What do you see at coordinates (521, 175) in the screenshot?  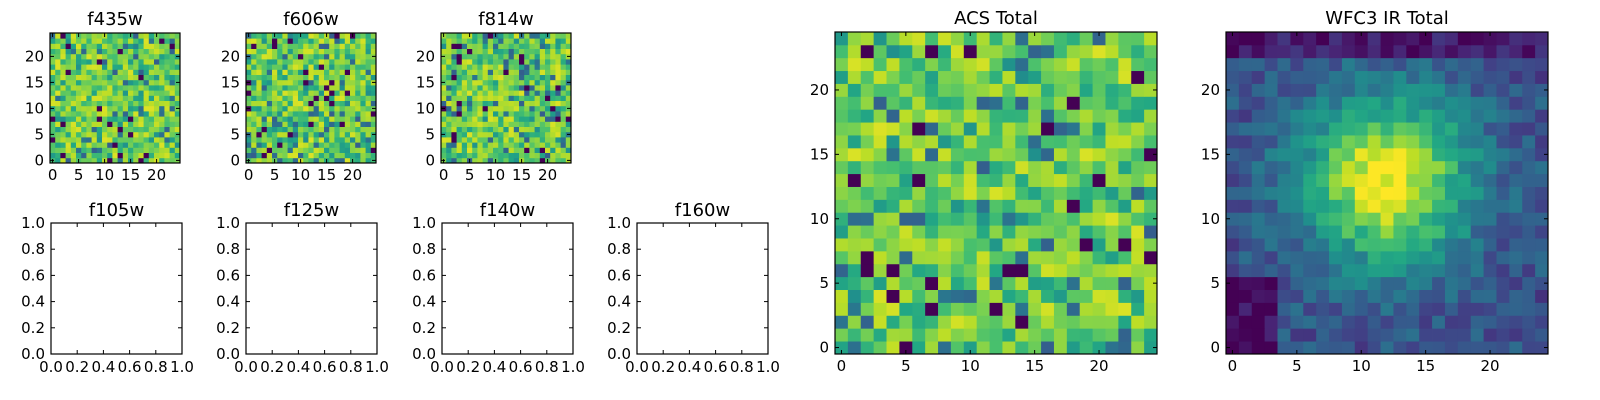 I see `x-tick-label: 15` at bounding box center [521, 175].